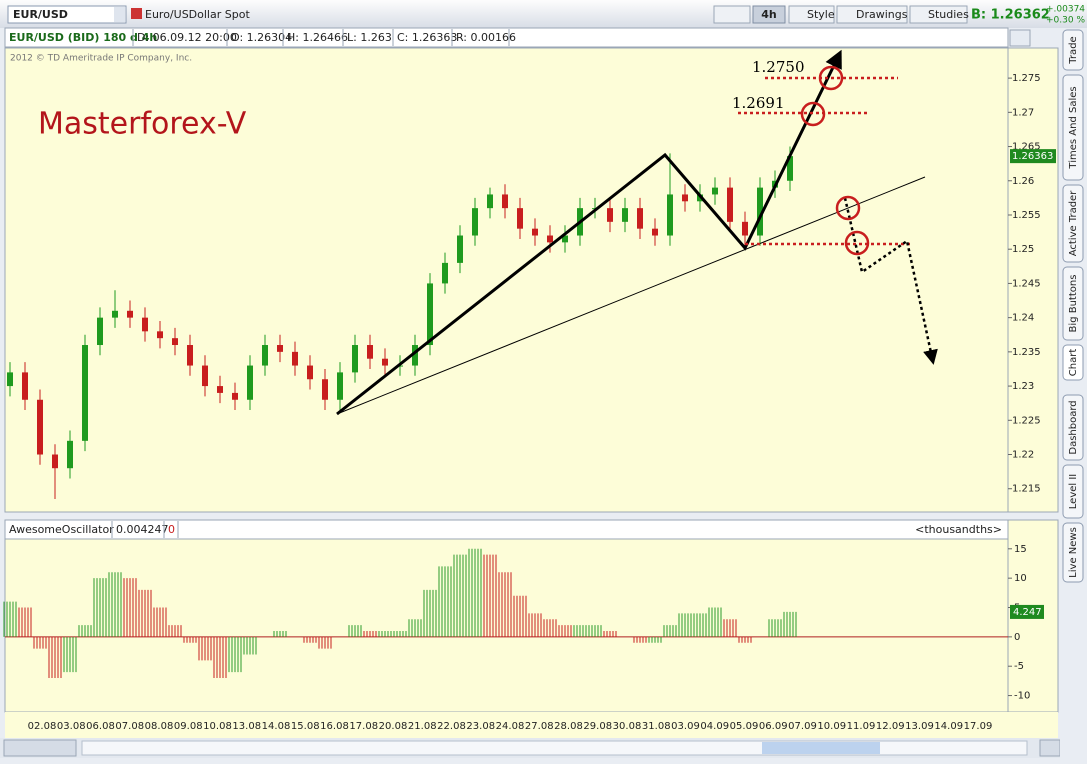 This screenshot has height=764, width=1087. Describe the element at coordinates (276, 726) in the screenshot. I see `x-tick-label: 14.08` at that location.